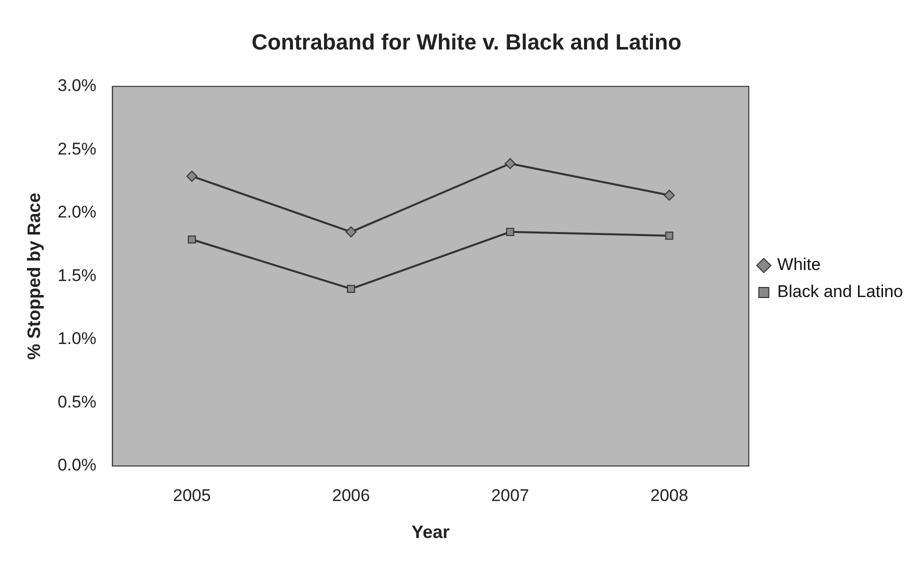  Describe the element at coordinates (669, 495) in the screenshot. I see `x-tick-label: 2008` at that location.